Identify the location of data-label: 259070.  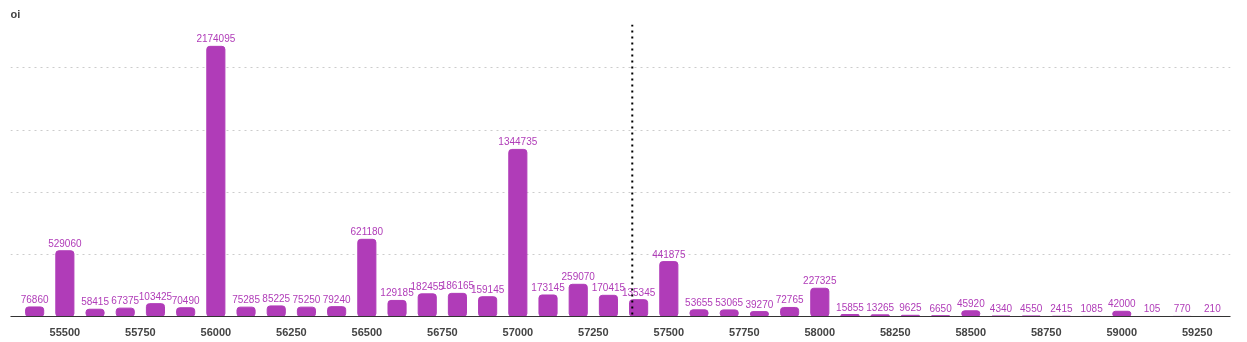
(578, 277).